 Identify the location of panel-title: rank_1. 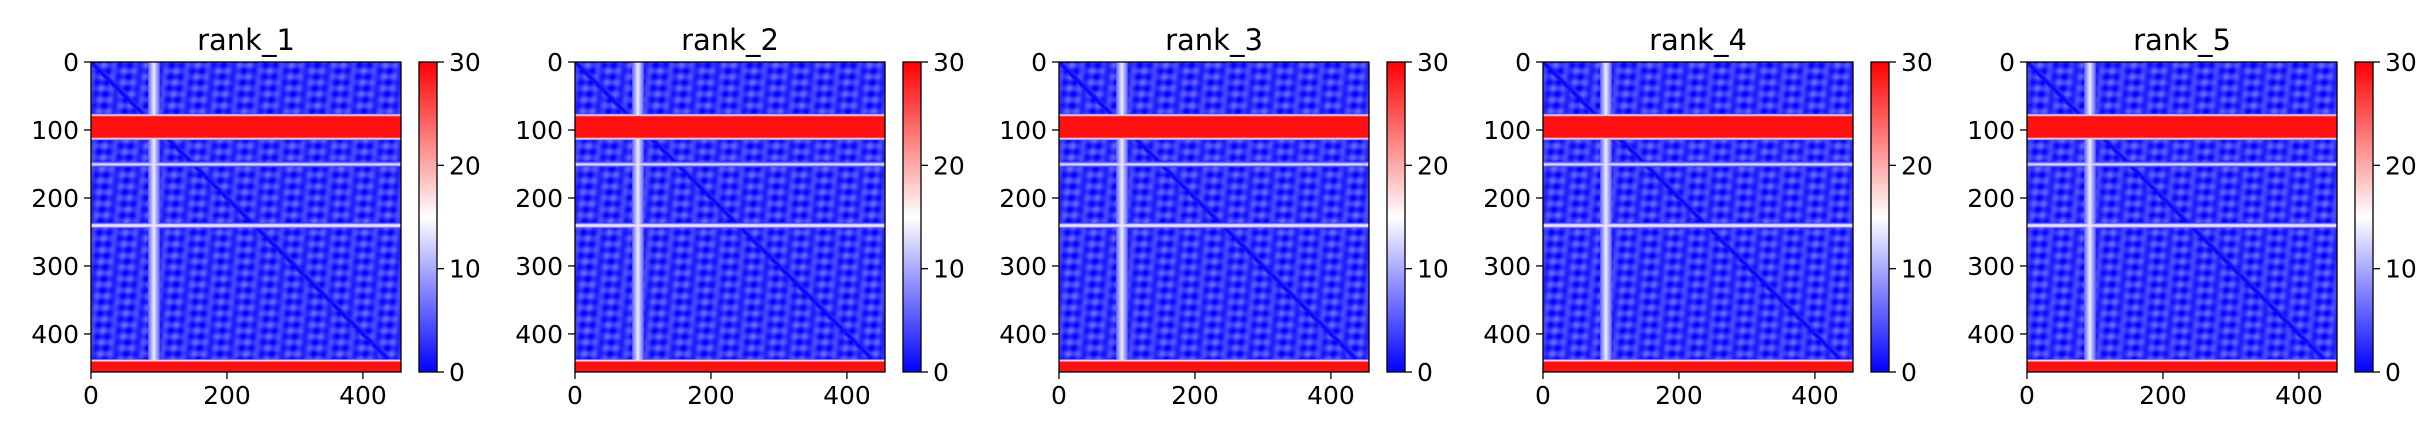
(246, 40).